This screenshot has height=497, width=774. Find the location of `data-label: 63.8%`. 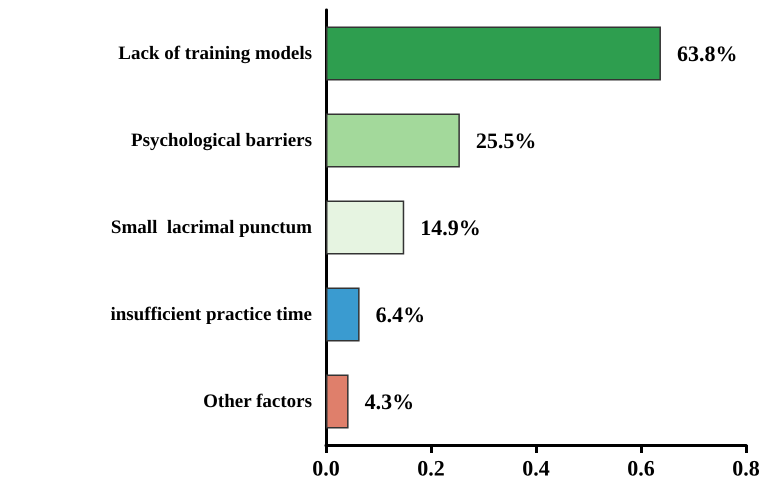

data-label: 63.8% is located at coordinates (707, 53).